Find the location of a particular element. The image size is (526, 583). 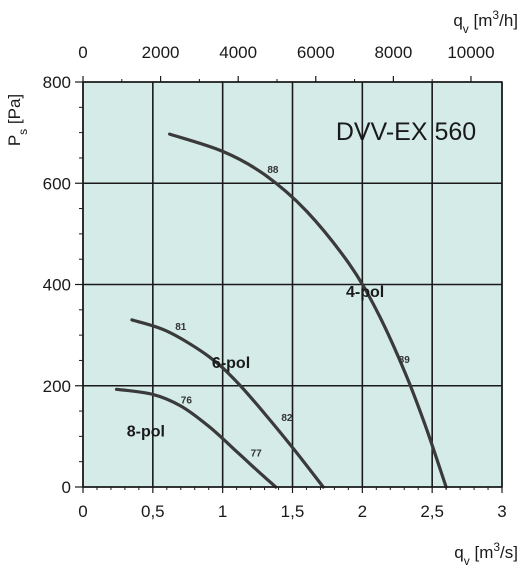

series-line-8-pol is located at coordinates (196, 438).